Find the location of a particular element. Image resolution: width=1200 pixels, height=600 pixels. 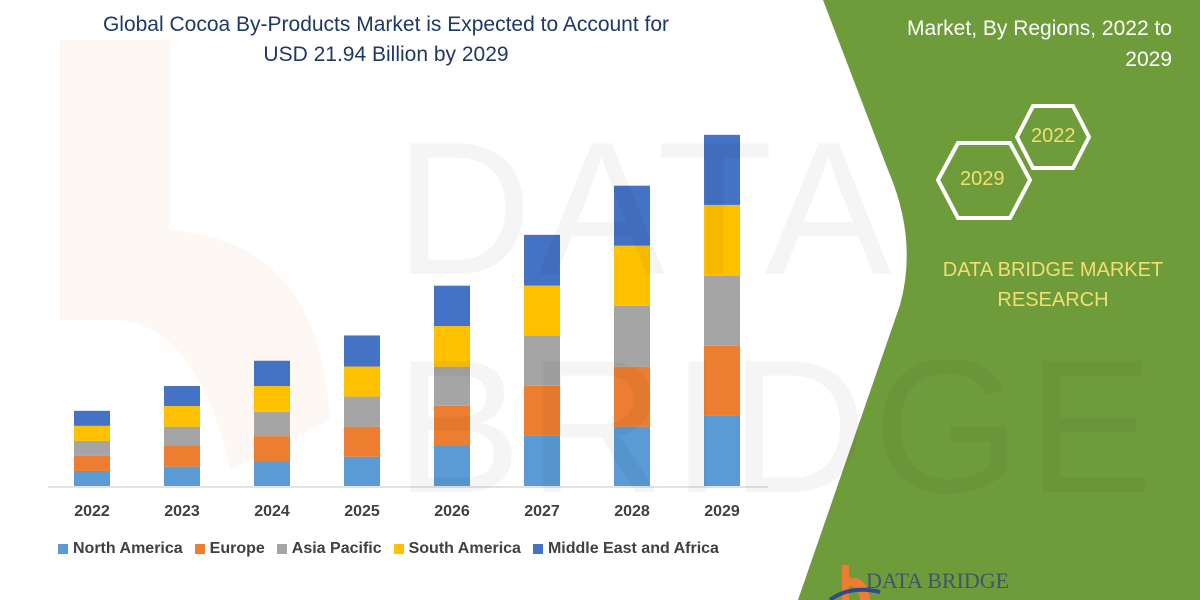

bar-segment-2022-europe is located at coordinates (92, 463).